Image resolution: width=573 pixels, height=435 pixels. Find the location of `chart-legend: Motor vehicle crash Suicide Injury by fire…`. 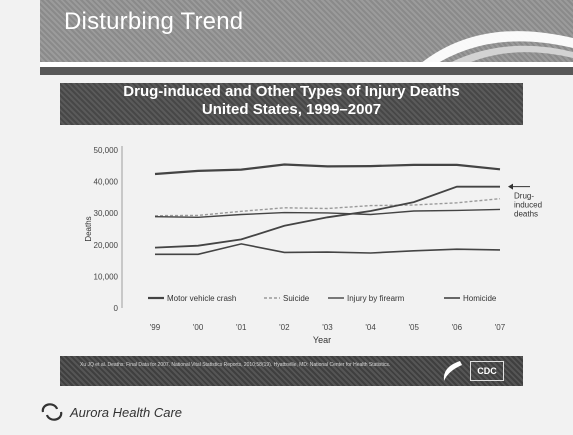

chart-legend: Motor vehicle crash Suicide Injury by fire… is located at coordinates (322, 298).